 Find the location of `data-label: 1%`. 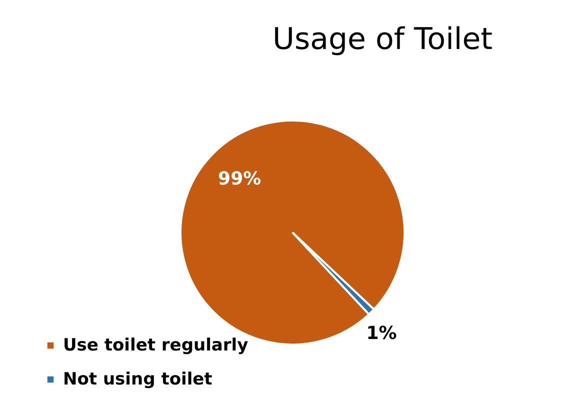

data-label: 1% is located at coordinates (381, 333).